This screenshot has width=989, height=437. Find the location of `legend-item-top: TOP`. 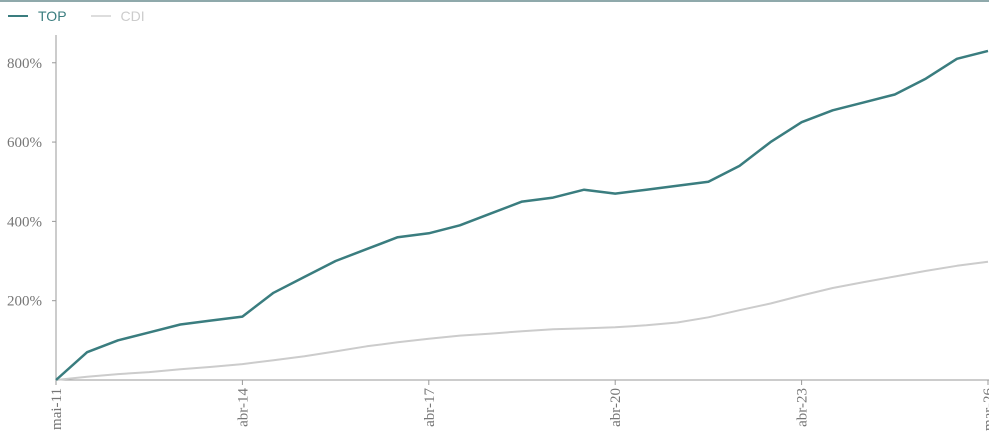

legend-item-top: TOP is located at coordinates (37, 16).